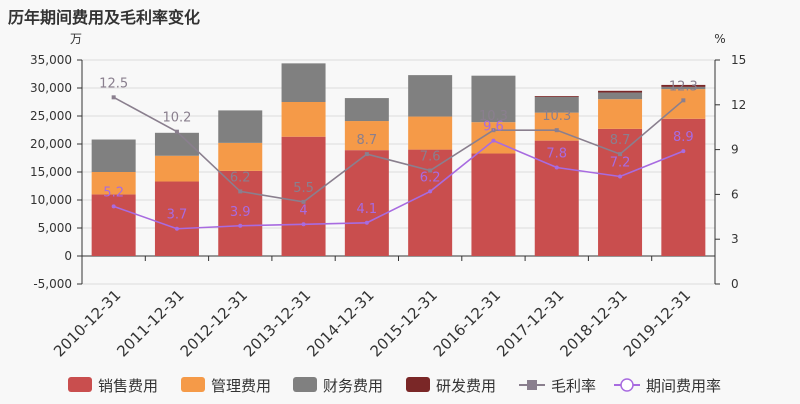 The height and width of the screenshot is (404, 800). What do you see at coordinates (735, 150) in the screenshot?
I see `right-axis-tick-label: 9` at bounding box center [735, 150].